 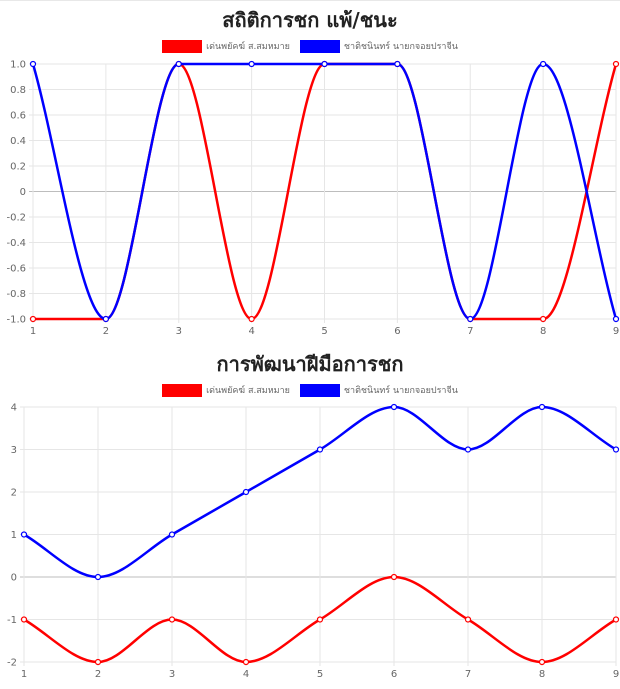 What do you see at coordinates (14, 535) in the screenshot?
I see `y-tick-label: 1` at bounding box center [14, 535].